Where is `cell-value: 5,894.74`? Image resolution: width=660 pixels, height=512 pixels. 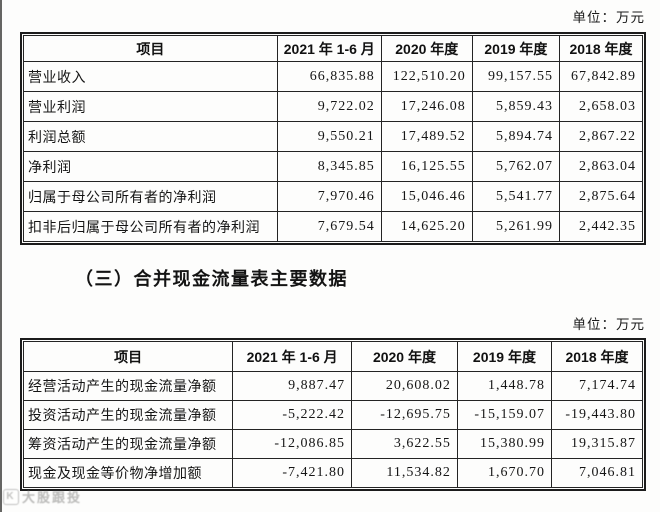 cell-value: 5,894.74 is located at coordinates (516, 136).